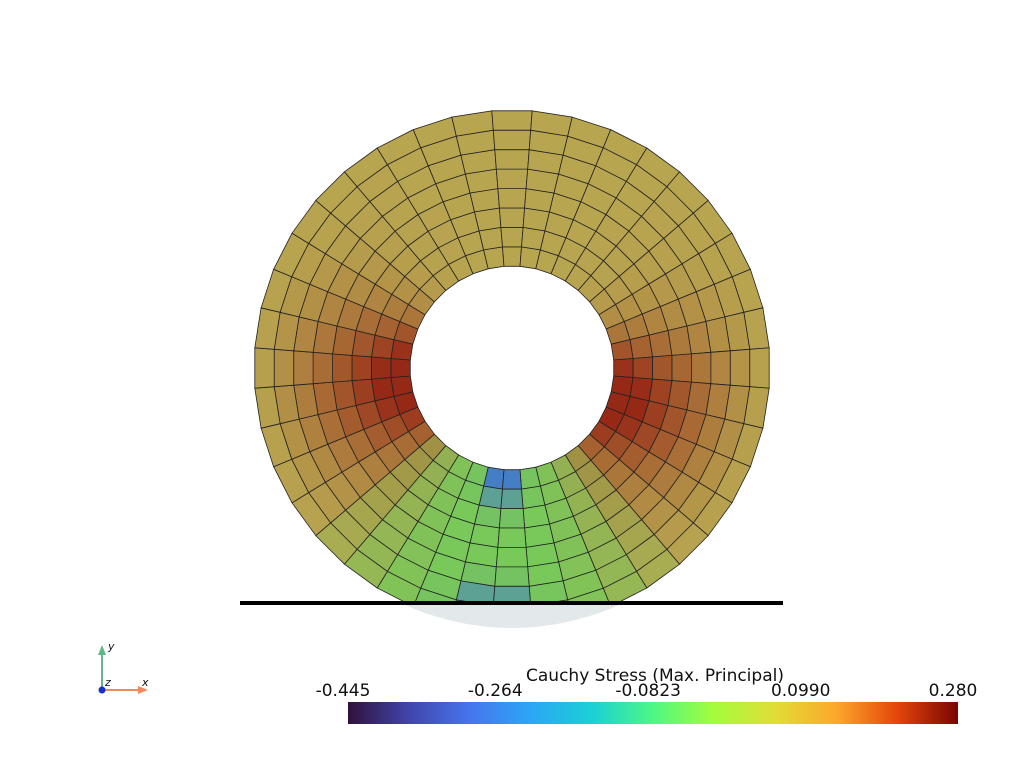 The image size is (1024, 768). I want to click on scalar-bar-tick-label: -0.445, so click(343, 691).